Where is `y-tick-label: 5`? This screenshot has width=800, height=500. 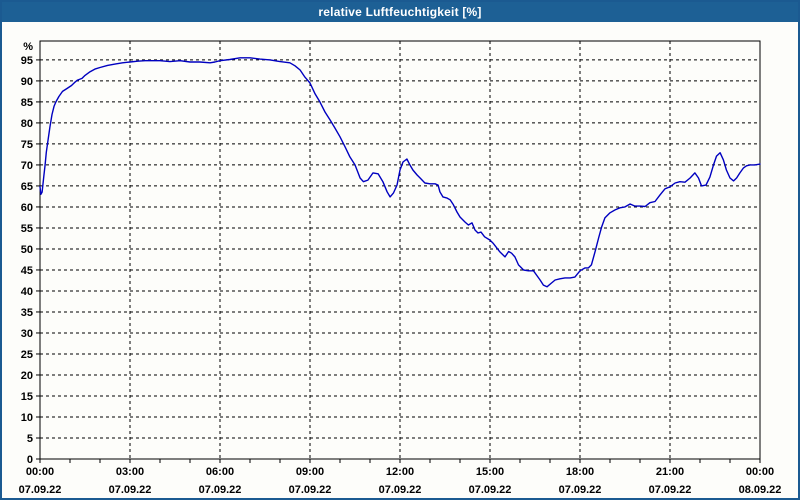
y-tick-label: 5 is located at coordinates (30, 439).